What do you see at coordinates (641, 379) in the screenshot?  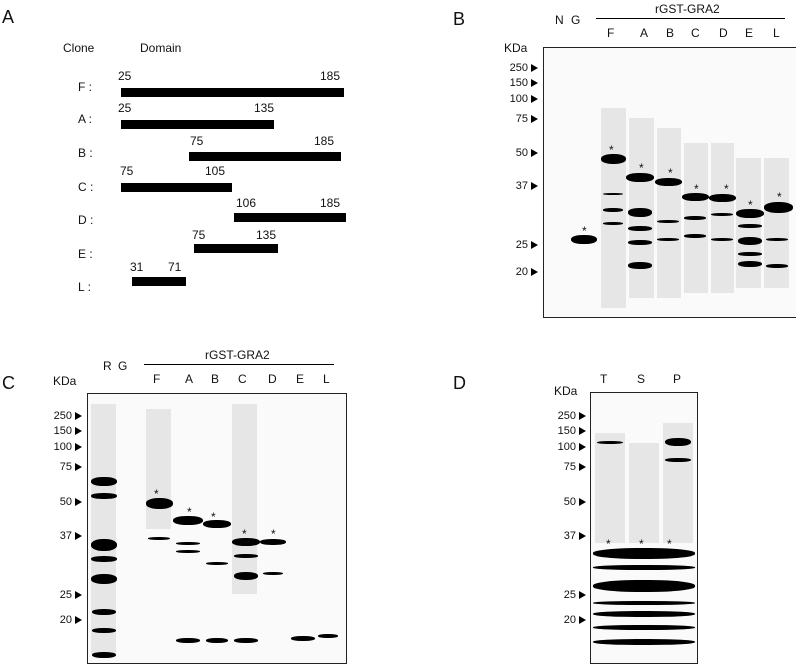 I see `panel-d-lane-s: S` at bounding box center [641, 379].